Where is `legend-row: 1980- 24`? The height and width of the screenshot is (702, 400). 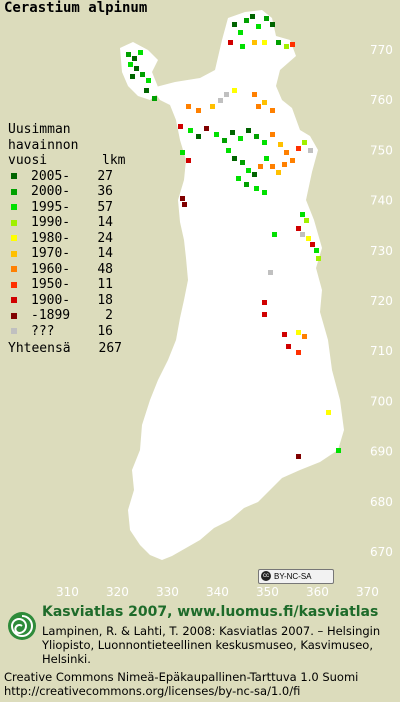 legend-row: 1980- 24 is located at coordinates (66, 239).